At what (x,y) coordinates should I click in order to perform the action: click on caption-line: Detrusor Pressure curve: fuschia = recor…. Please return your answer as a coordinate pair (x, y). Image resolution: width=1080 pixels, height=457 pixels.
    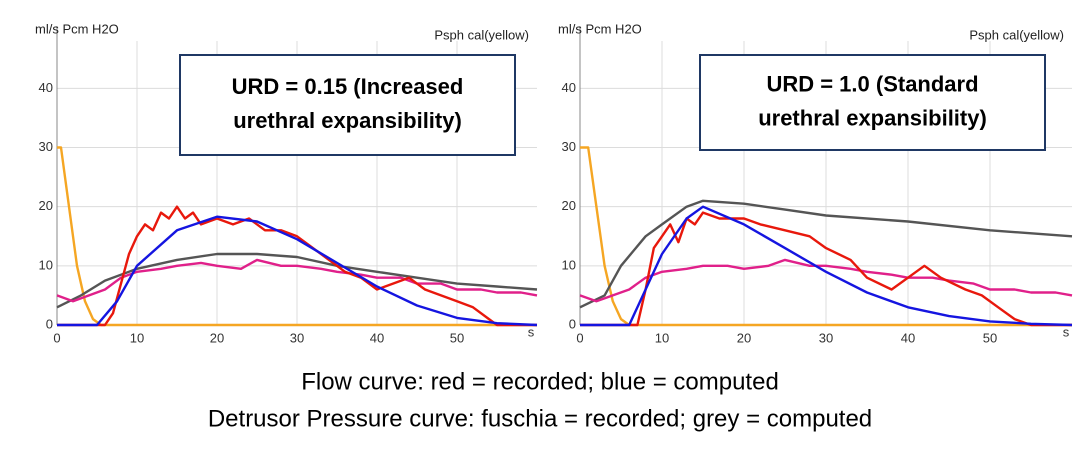
    Looking at the image, I should click on (540, 418).